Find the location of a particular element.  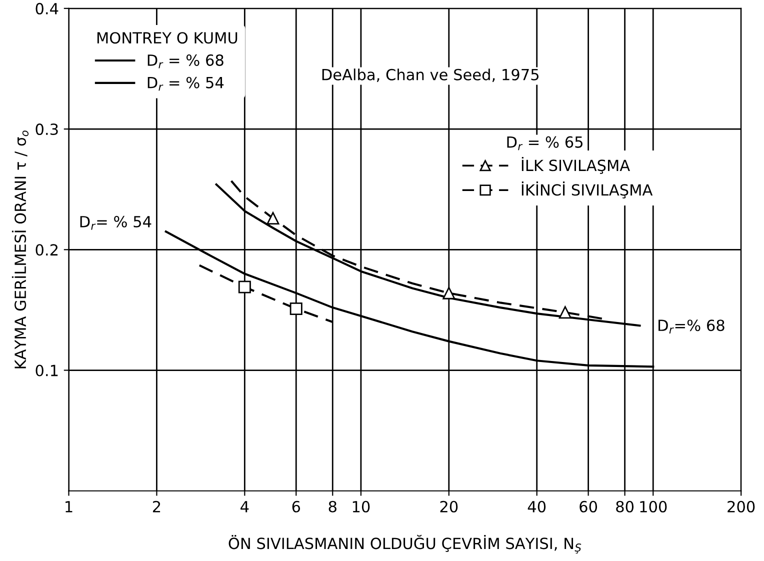

legend-label: İLK SIVILAŞMA is located at coordinates (576, 165).